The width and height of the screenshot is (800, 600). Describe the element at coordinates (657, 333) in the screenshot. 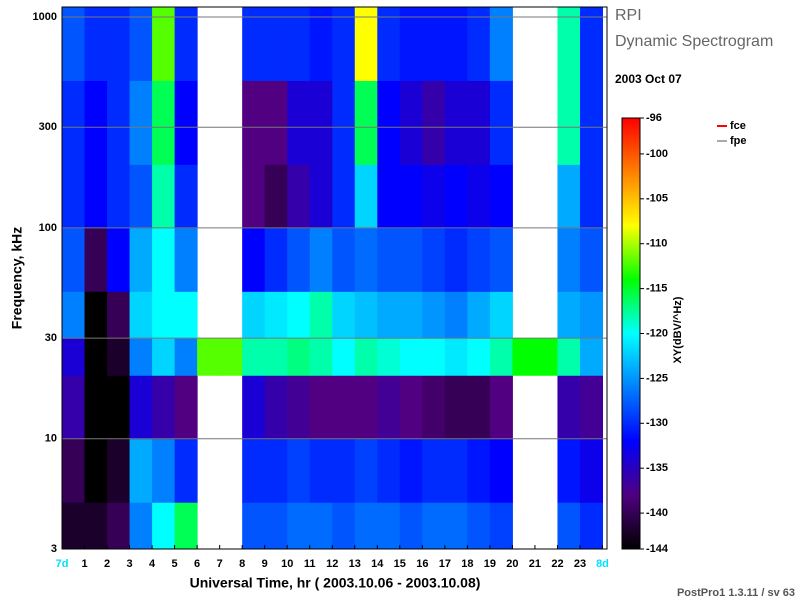

I see `colorbar-tick-label: -120` at that location.